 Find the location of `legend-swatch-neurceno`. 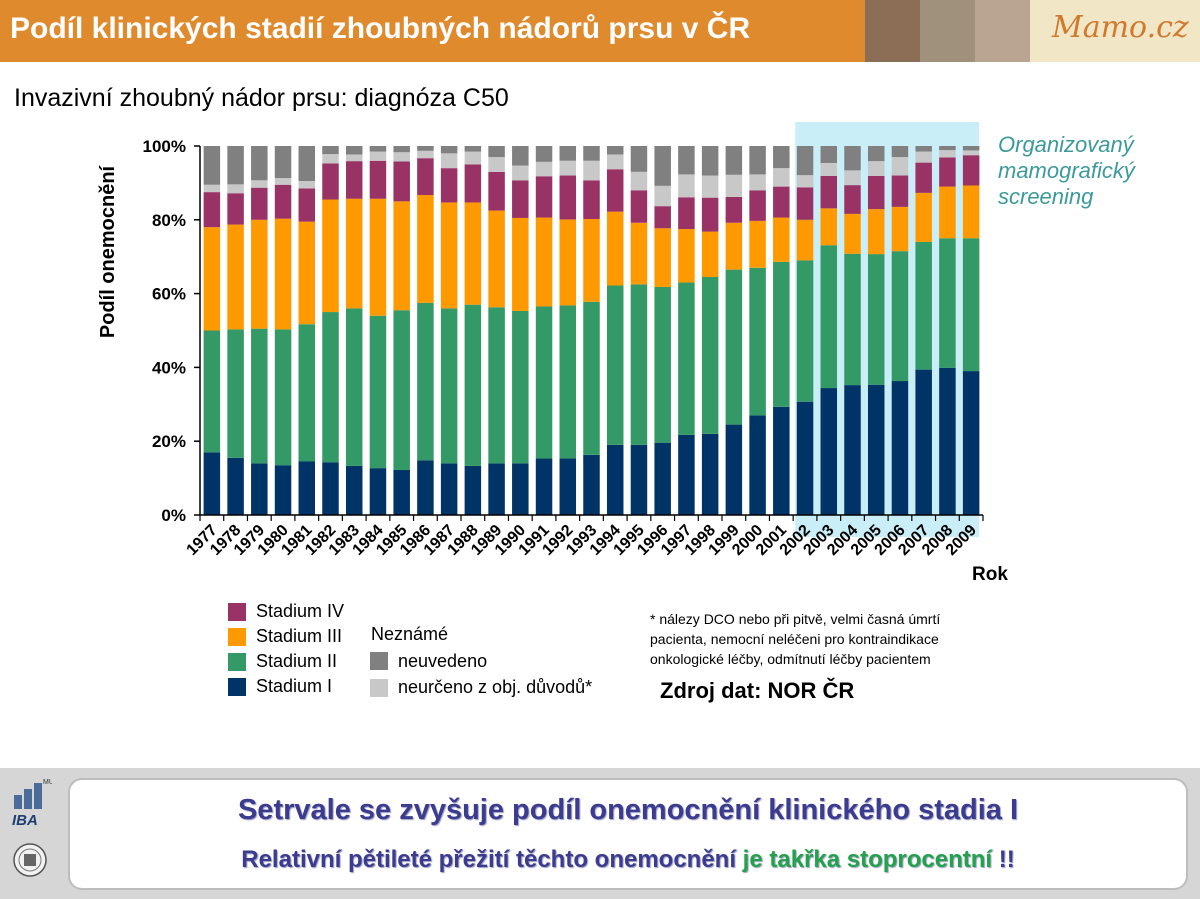

legend-swatch-neurceno is located at coordinates (379, 688).